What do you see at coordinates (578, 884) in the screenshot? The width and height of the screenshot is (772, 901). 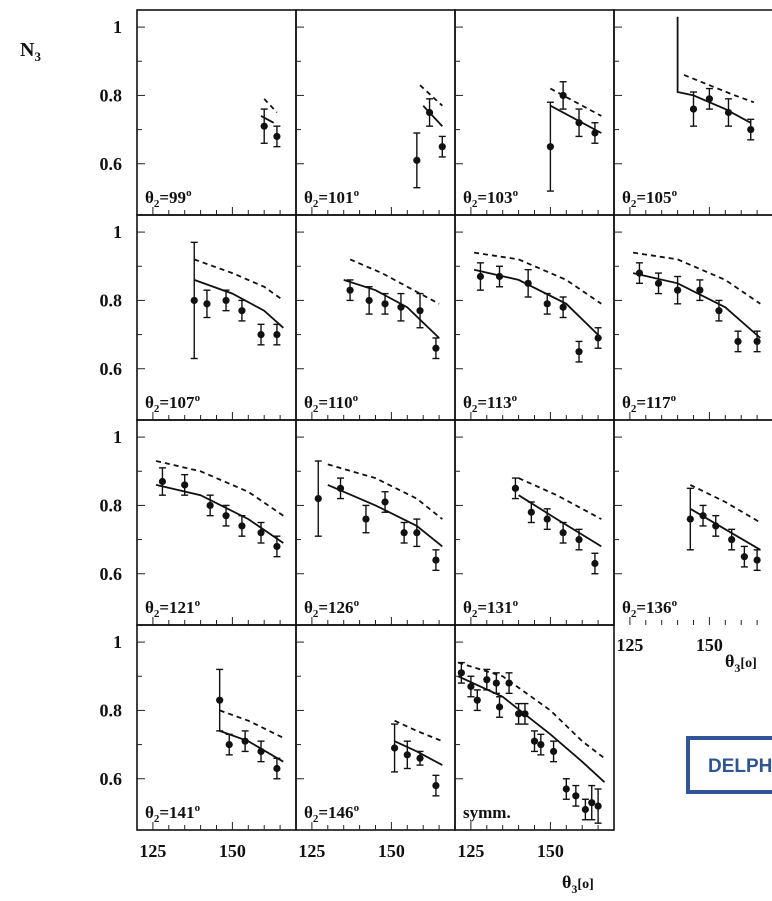 I see `x-axis-title: θ3[o]` at bounding box center [578, 884].